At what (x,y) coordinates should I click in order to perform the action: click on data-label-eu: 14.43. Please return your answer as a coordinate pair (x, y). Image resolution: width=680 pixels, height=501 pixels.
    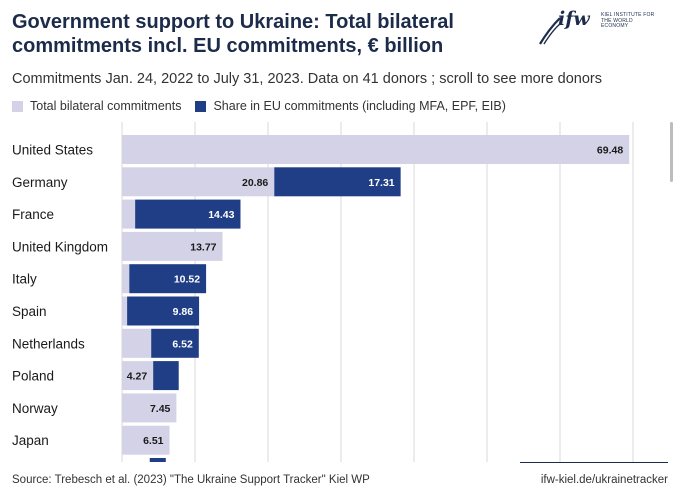
    Looking at the image, I should click on (221, 215).